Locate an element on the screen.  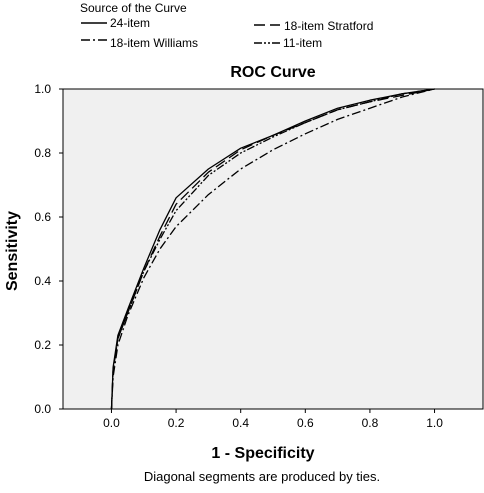
x-tick-label: 0.2 is located at coordinates (176, 423).